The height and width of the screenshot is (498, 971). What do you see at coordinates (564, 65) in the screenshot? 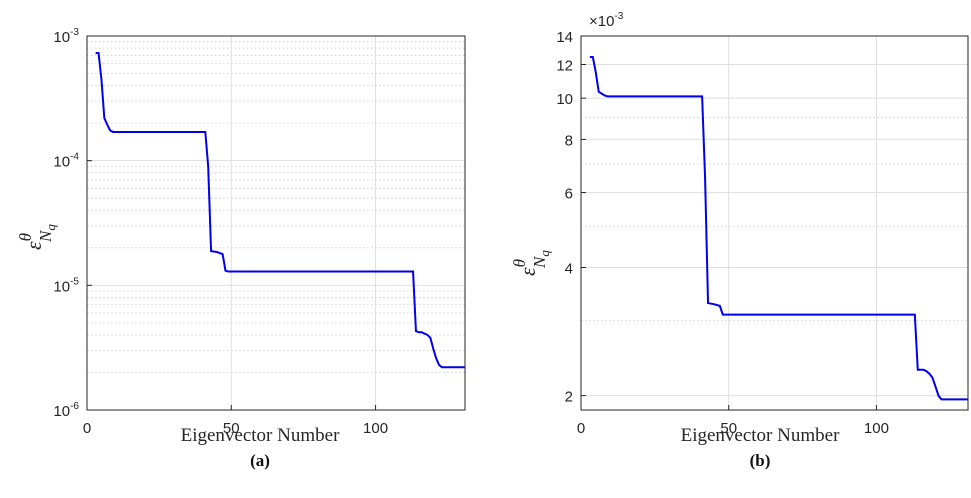
I see `y-tick-label: 12` at bounding box center [564, 65].